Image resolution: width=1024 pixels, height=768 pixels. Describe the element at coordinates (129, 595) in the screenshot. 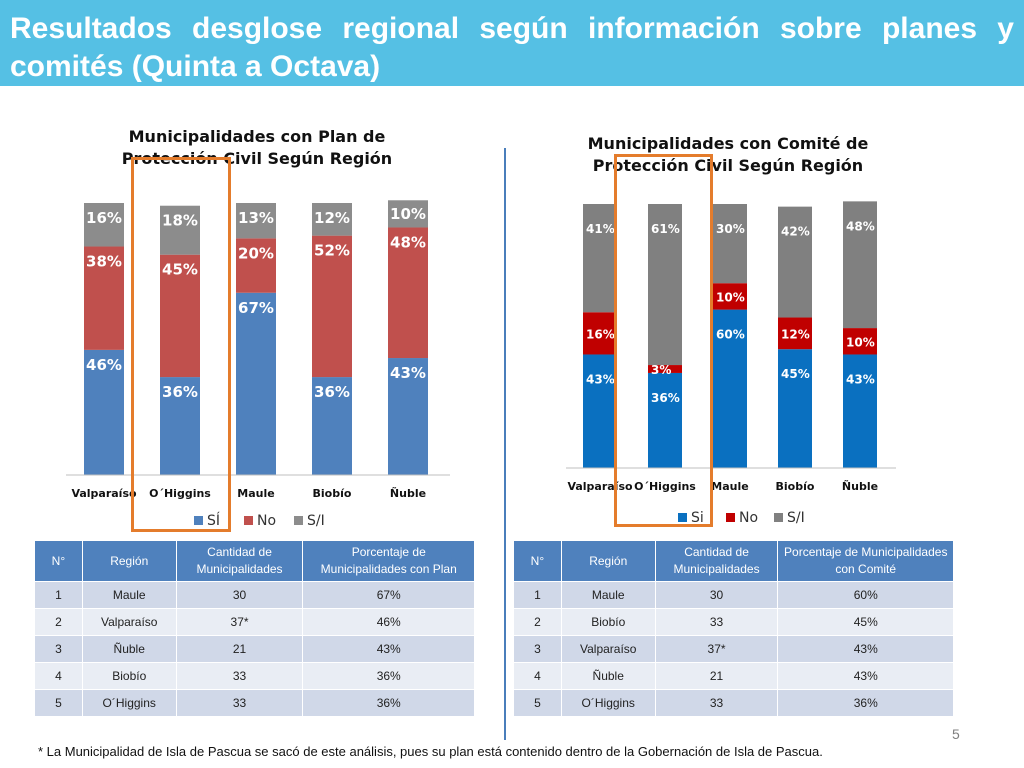

I see `plan-table-cell: Maule` at that location.